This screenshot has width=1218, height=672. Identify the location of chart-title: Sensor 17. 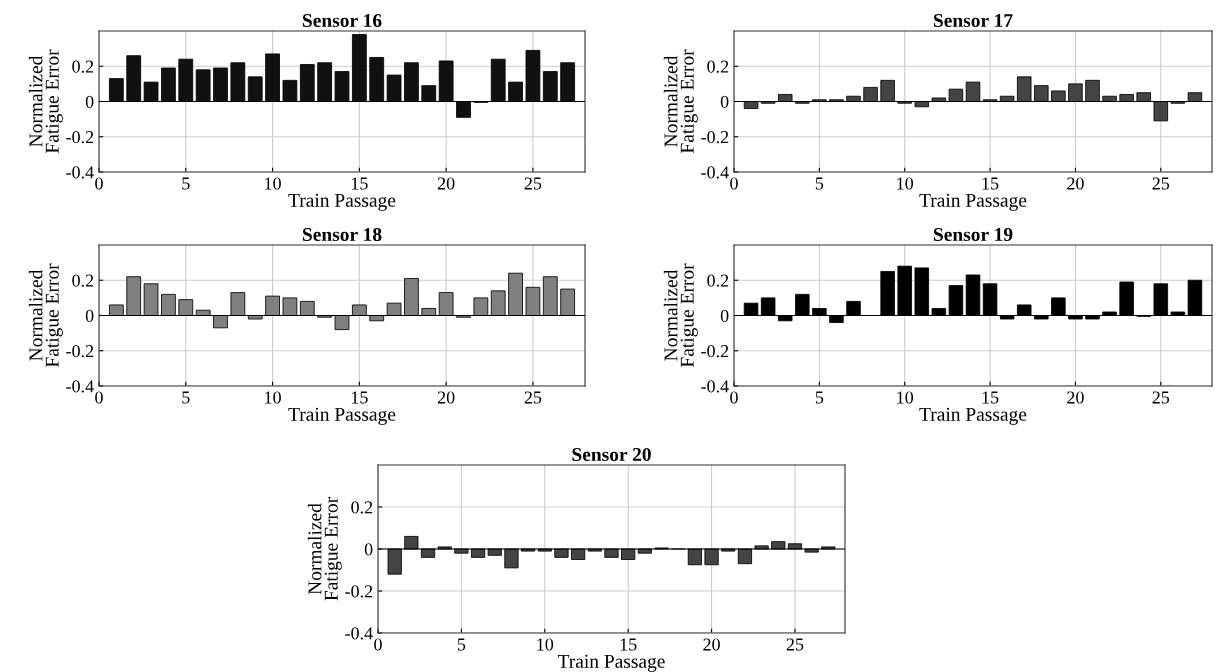
(973, 20).